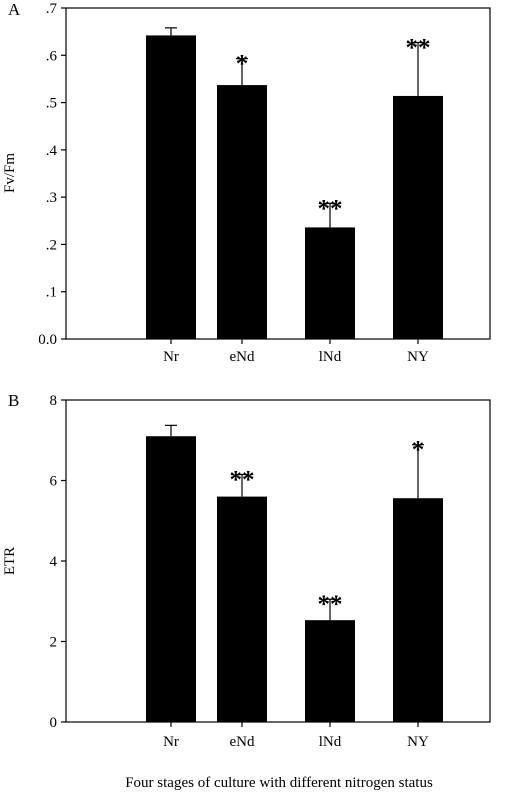  What do you see at coordinates (10, 173) in the screenshot?
I see `y-axis-label: Fv/Fm` at bounding box center [10, 173].